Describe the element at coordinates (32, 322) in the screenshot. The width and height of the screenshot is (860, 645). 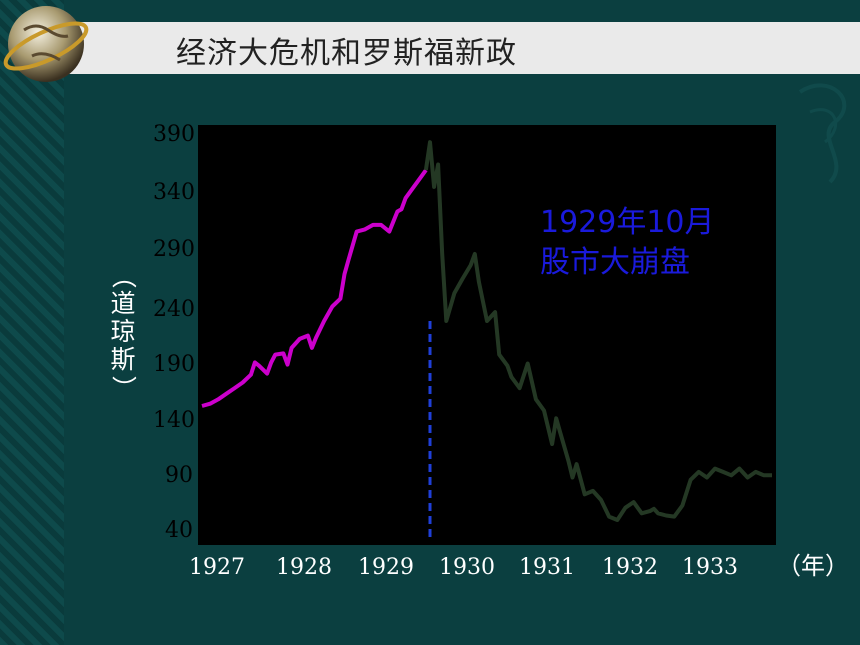
I see `left-pattern-strip` at that location.